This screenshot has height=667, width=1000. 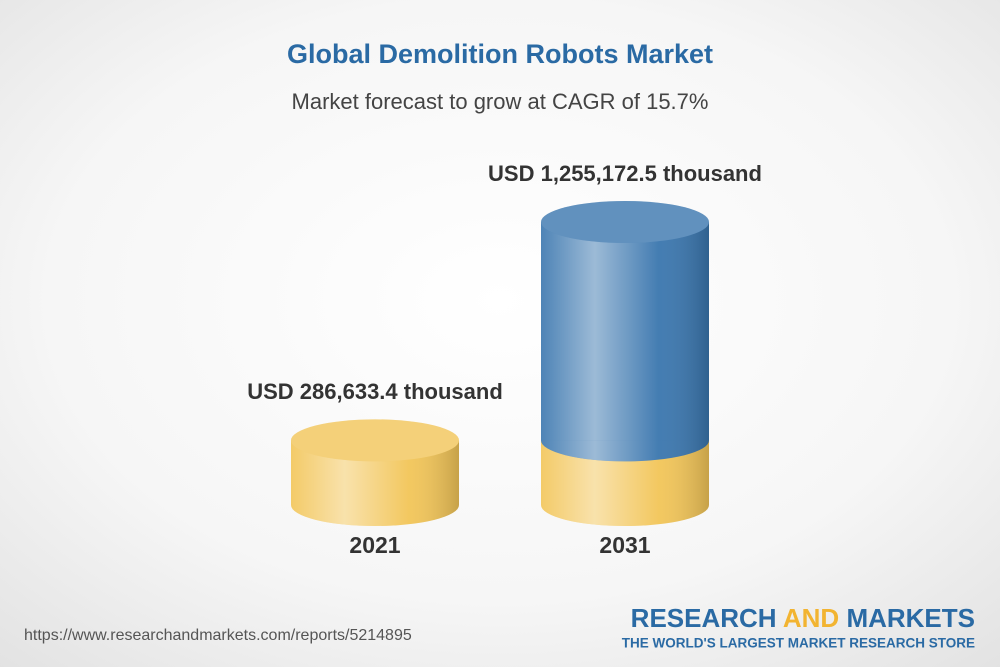 What do you see at coordinates (811, 618) in the screenshot?
I see `brand-word: AND` at bounding box center [811, 618].